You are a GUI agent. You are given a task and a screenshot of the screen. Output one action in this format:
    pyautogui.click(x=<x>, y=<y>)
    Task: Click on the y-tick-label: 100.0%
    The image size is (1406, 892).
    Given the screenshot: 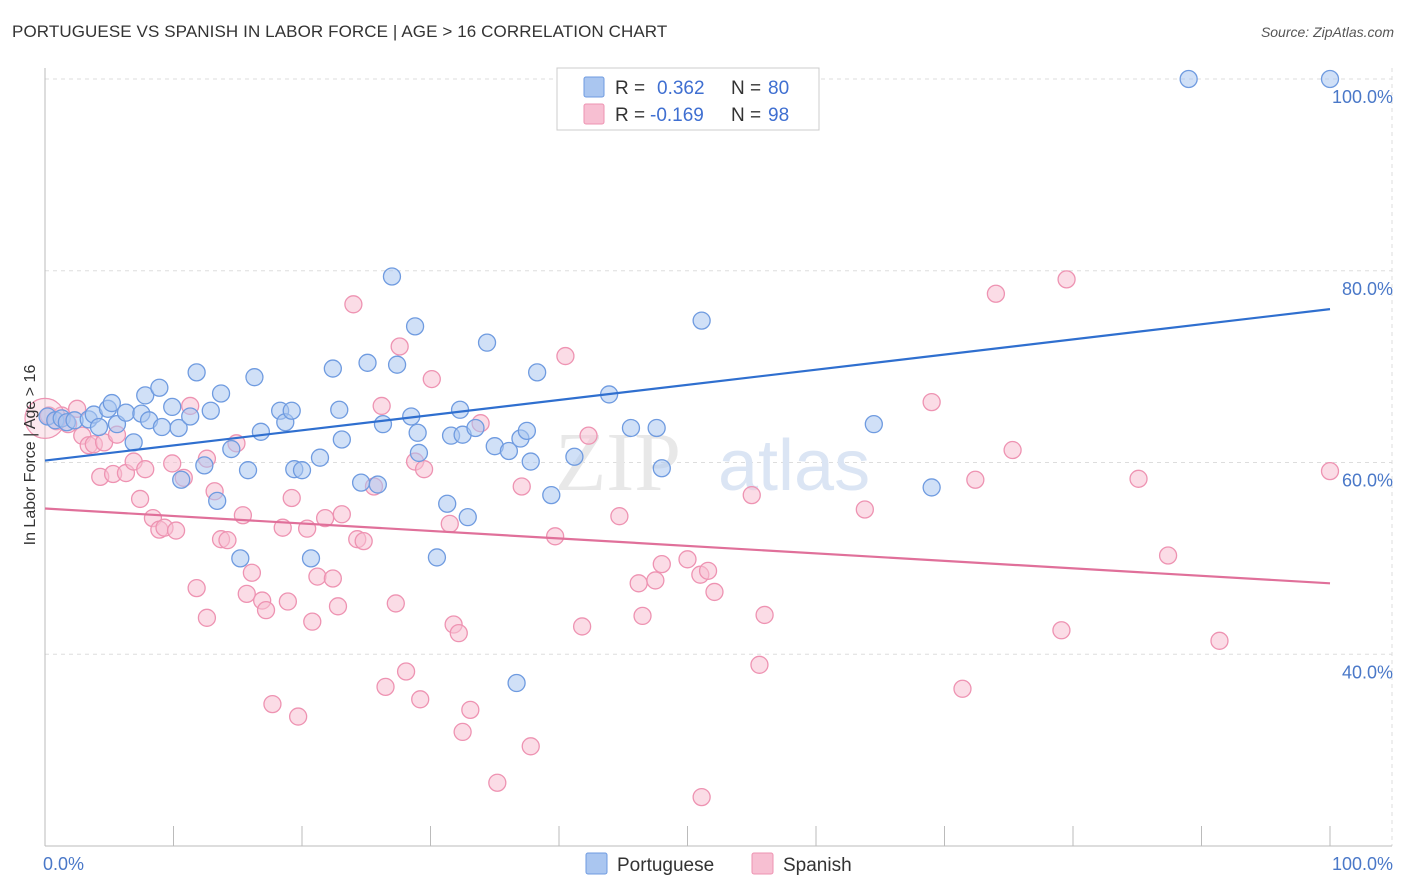 What is the action you would take?
    pyautogui.click(x=1362, y=97)
    